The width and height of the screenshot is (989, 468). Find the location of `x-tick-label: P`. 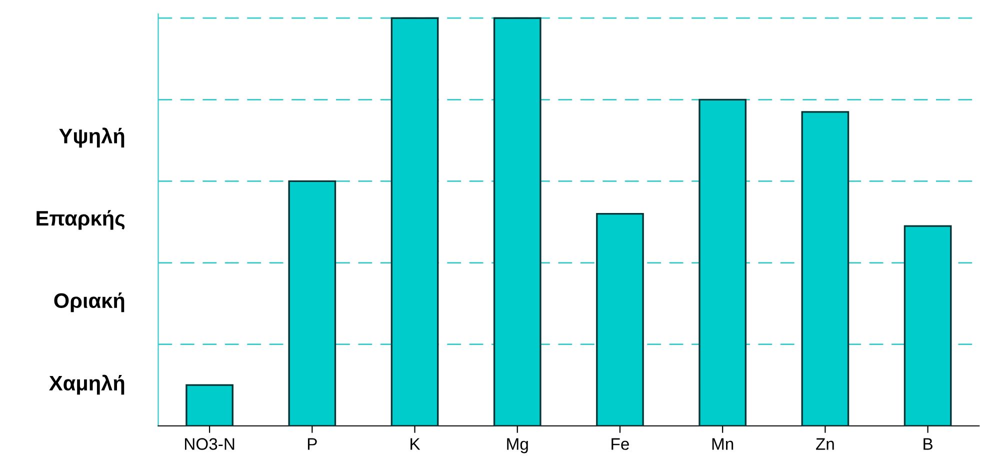

x-tick-label: P is located at coordinates (312, 444).